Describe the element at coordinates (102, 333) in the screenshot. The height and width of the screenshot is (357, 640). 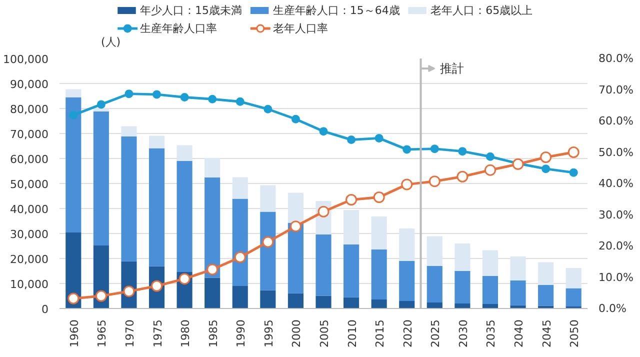
I see `x-tick-label: 1965` at that location.